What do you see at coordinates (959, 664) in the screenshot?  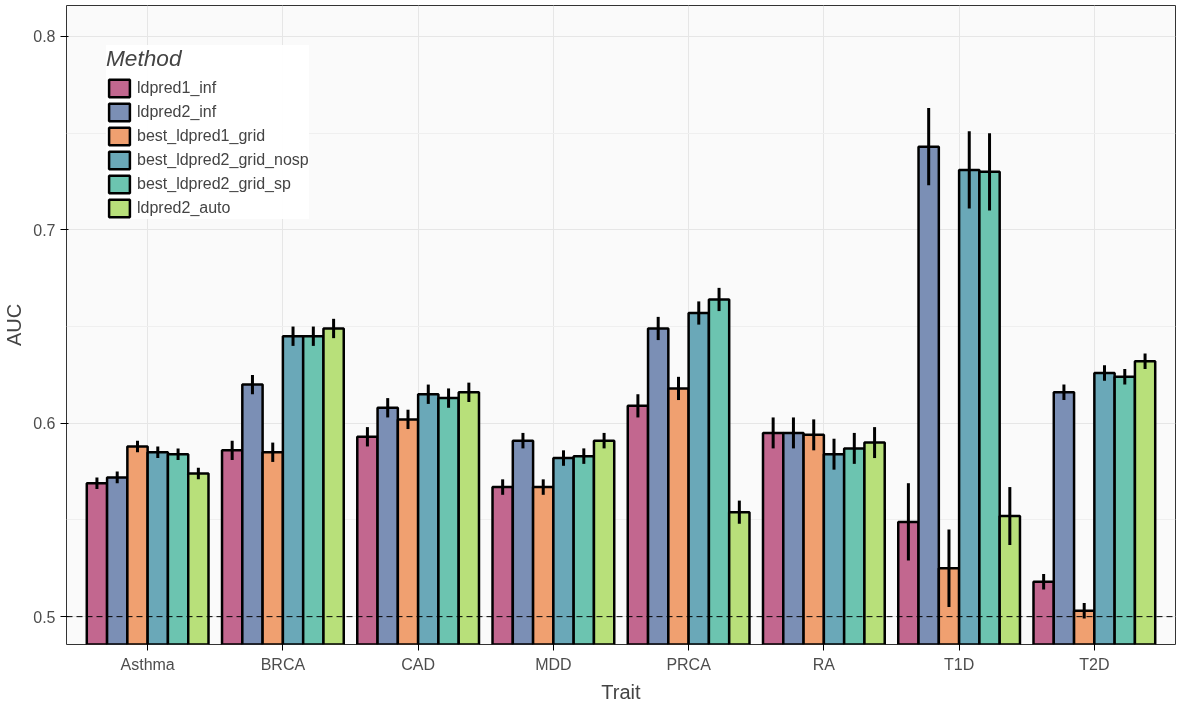 I see `x-tick-label: T1D` at bounding box center [959, 664].